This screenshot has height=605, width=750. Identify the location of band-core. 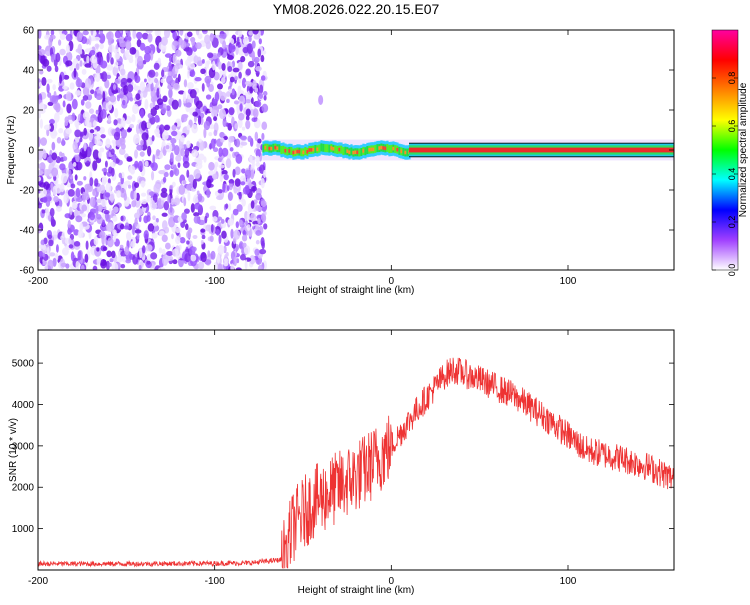
(541, 150).